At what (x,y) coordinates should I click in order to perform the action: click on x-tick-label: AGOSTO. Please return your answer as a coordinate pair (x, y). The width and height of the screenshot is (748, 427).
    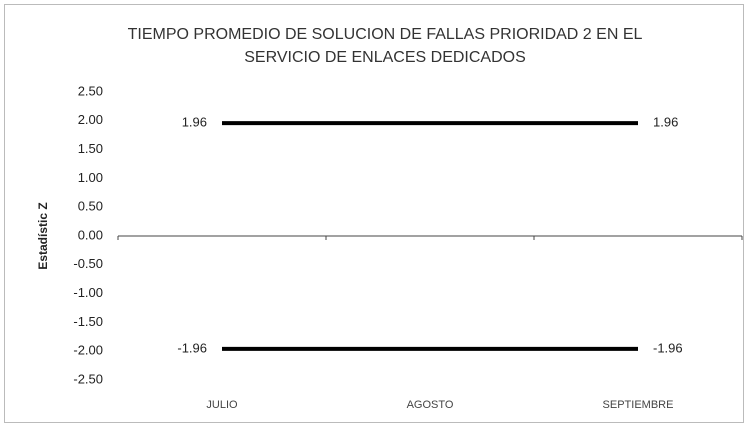
    Looking at the image, I should click on (430, 405).